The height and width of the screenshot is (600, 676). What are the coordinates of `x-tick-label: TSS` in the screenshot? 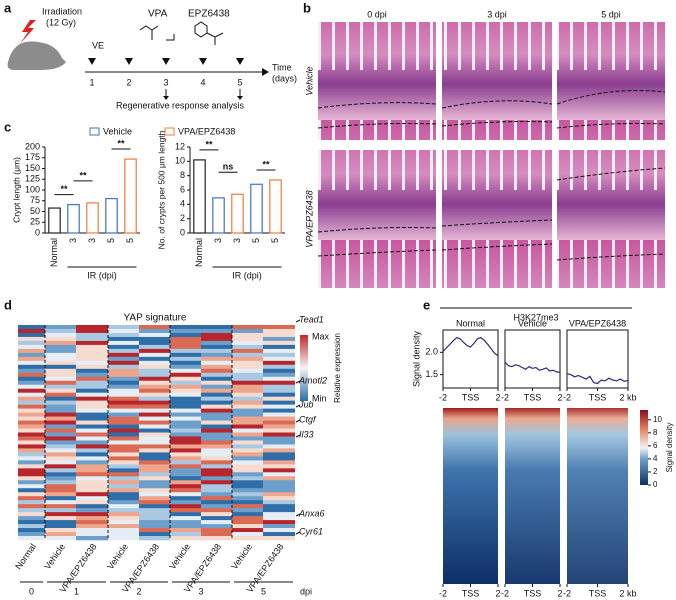 It's located at (533, 593).